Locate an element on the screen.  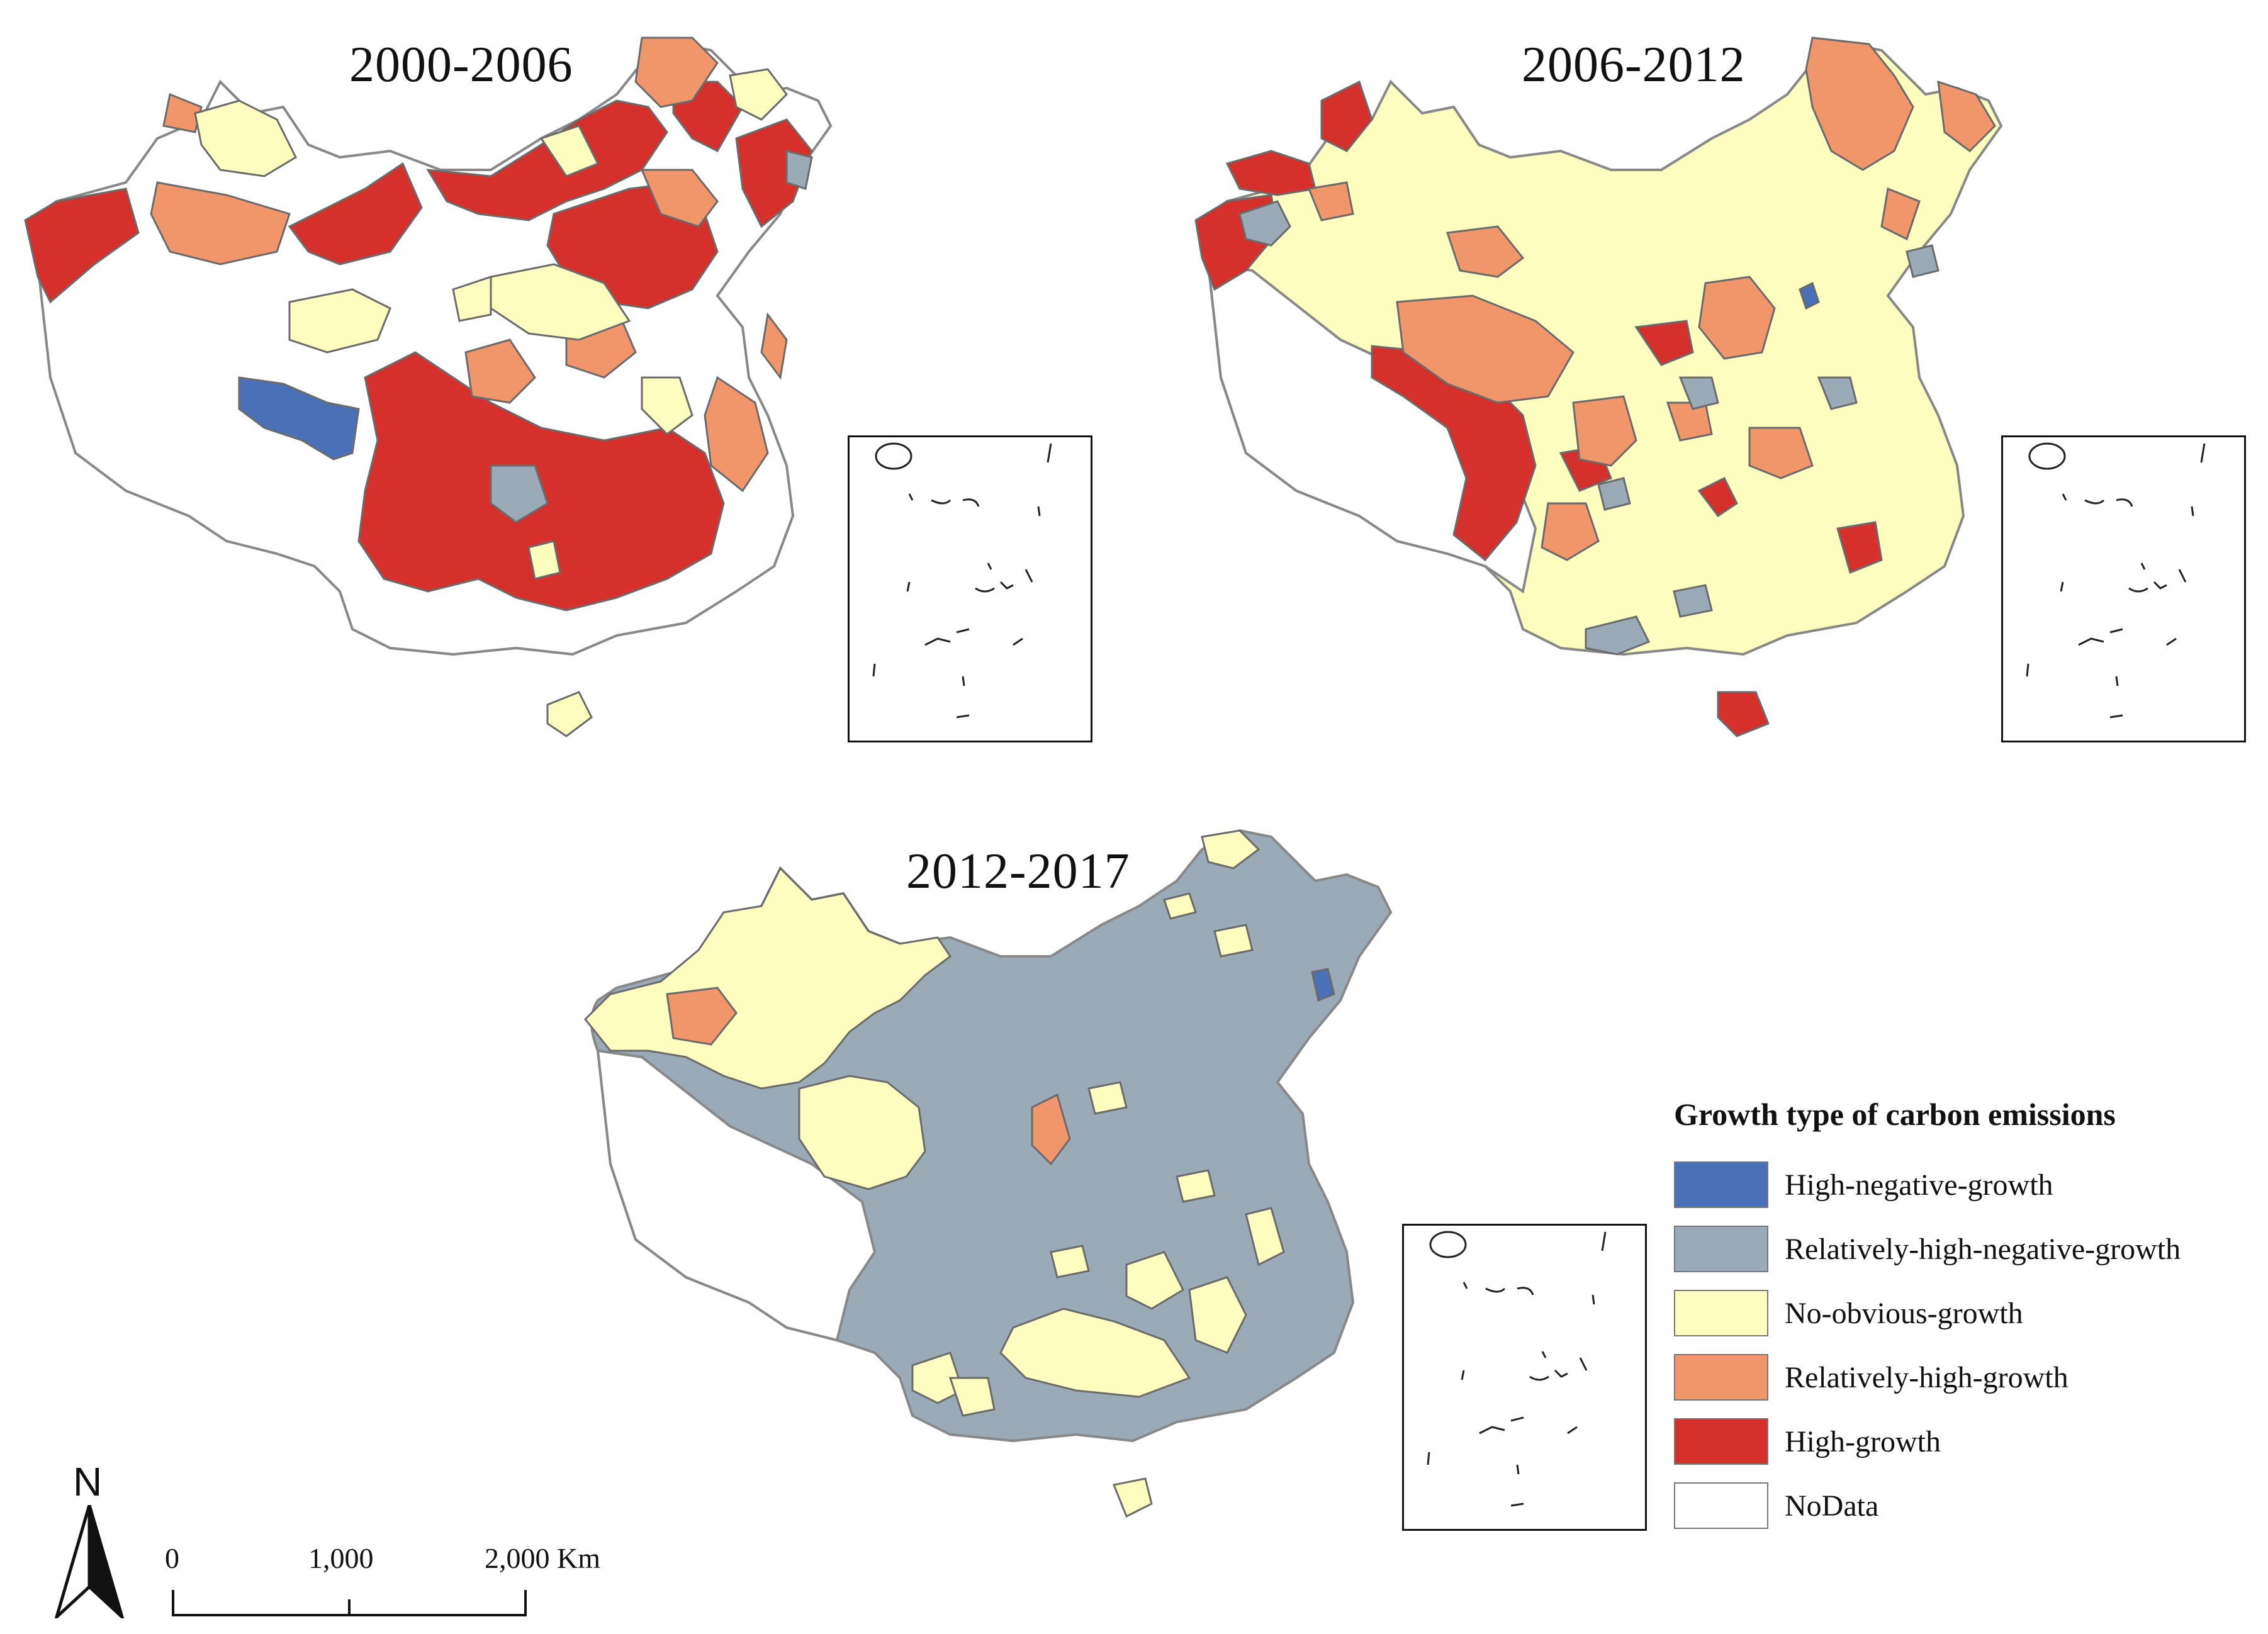
panel-title-2000-2006: 2000-2006 is located at coordinates (461, 64).